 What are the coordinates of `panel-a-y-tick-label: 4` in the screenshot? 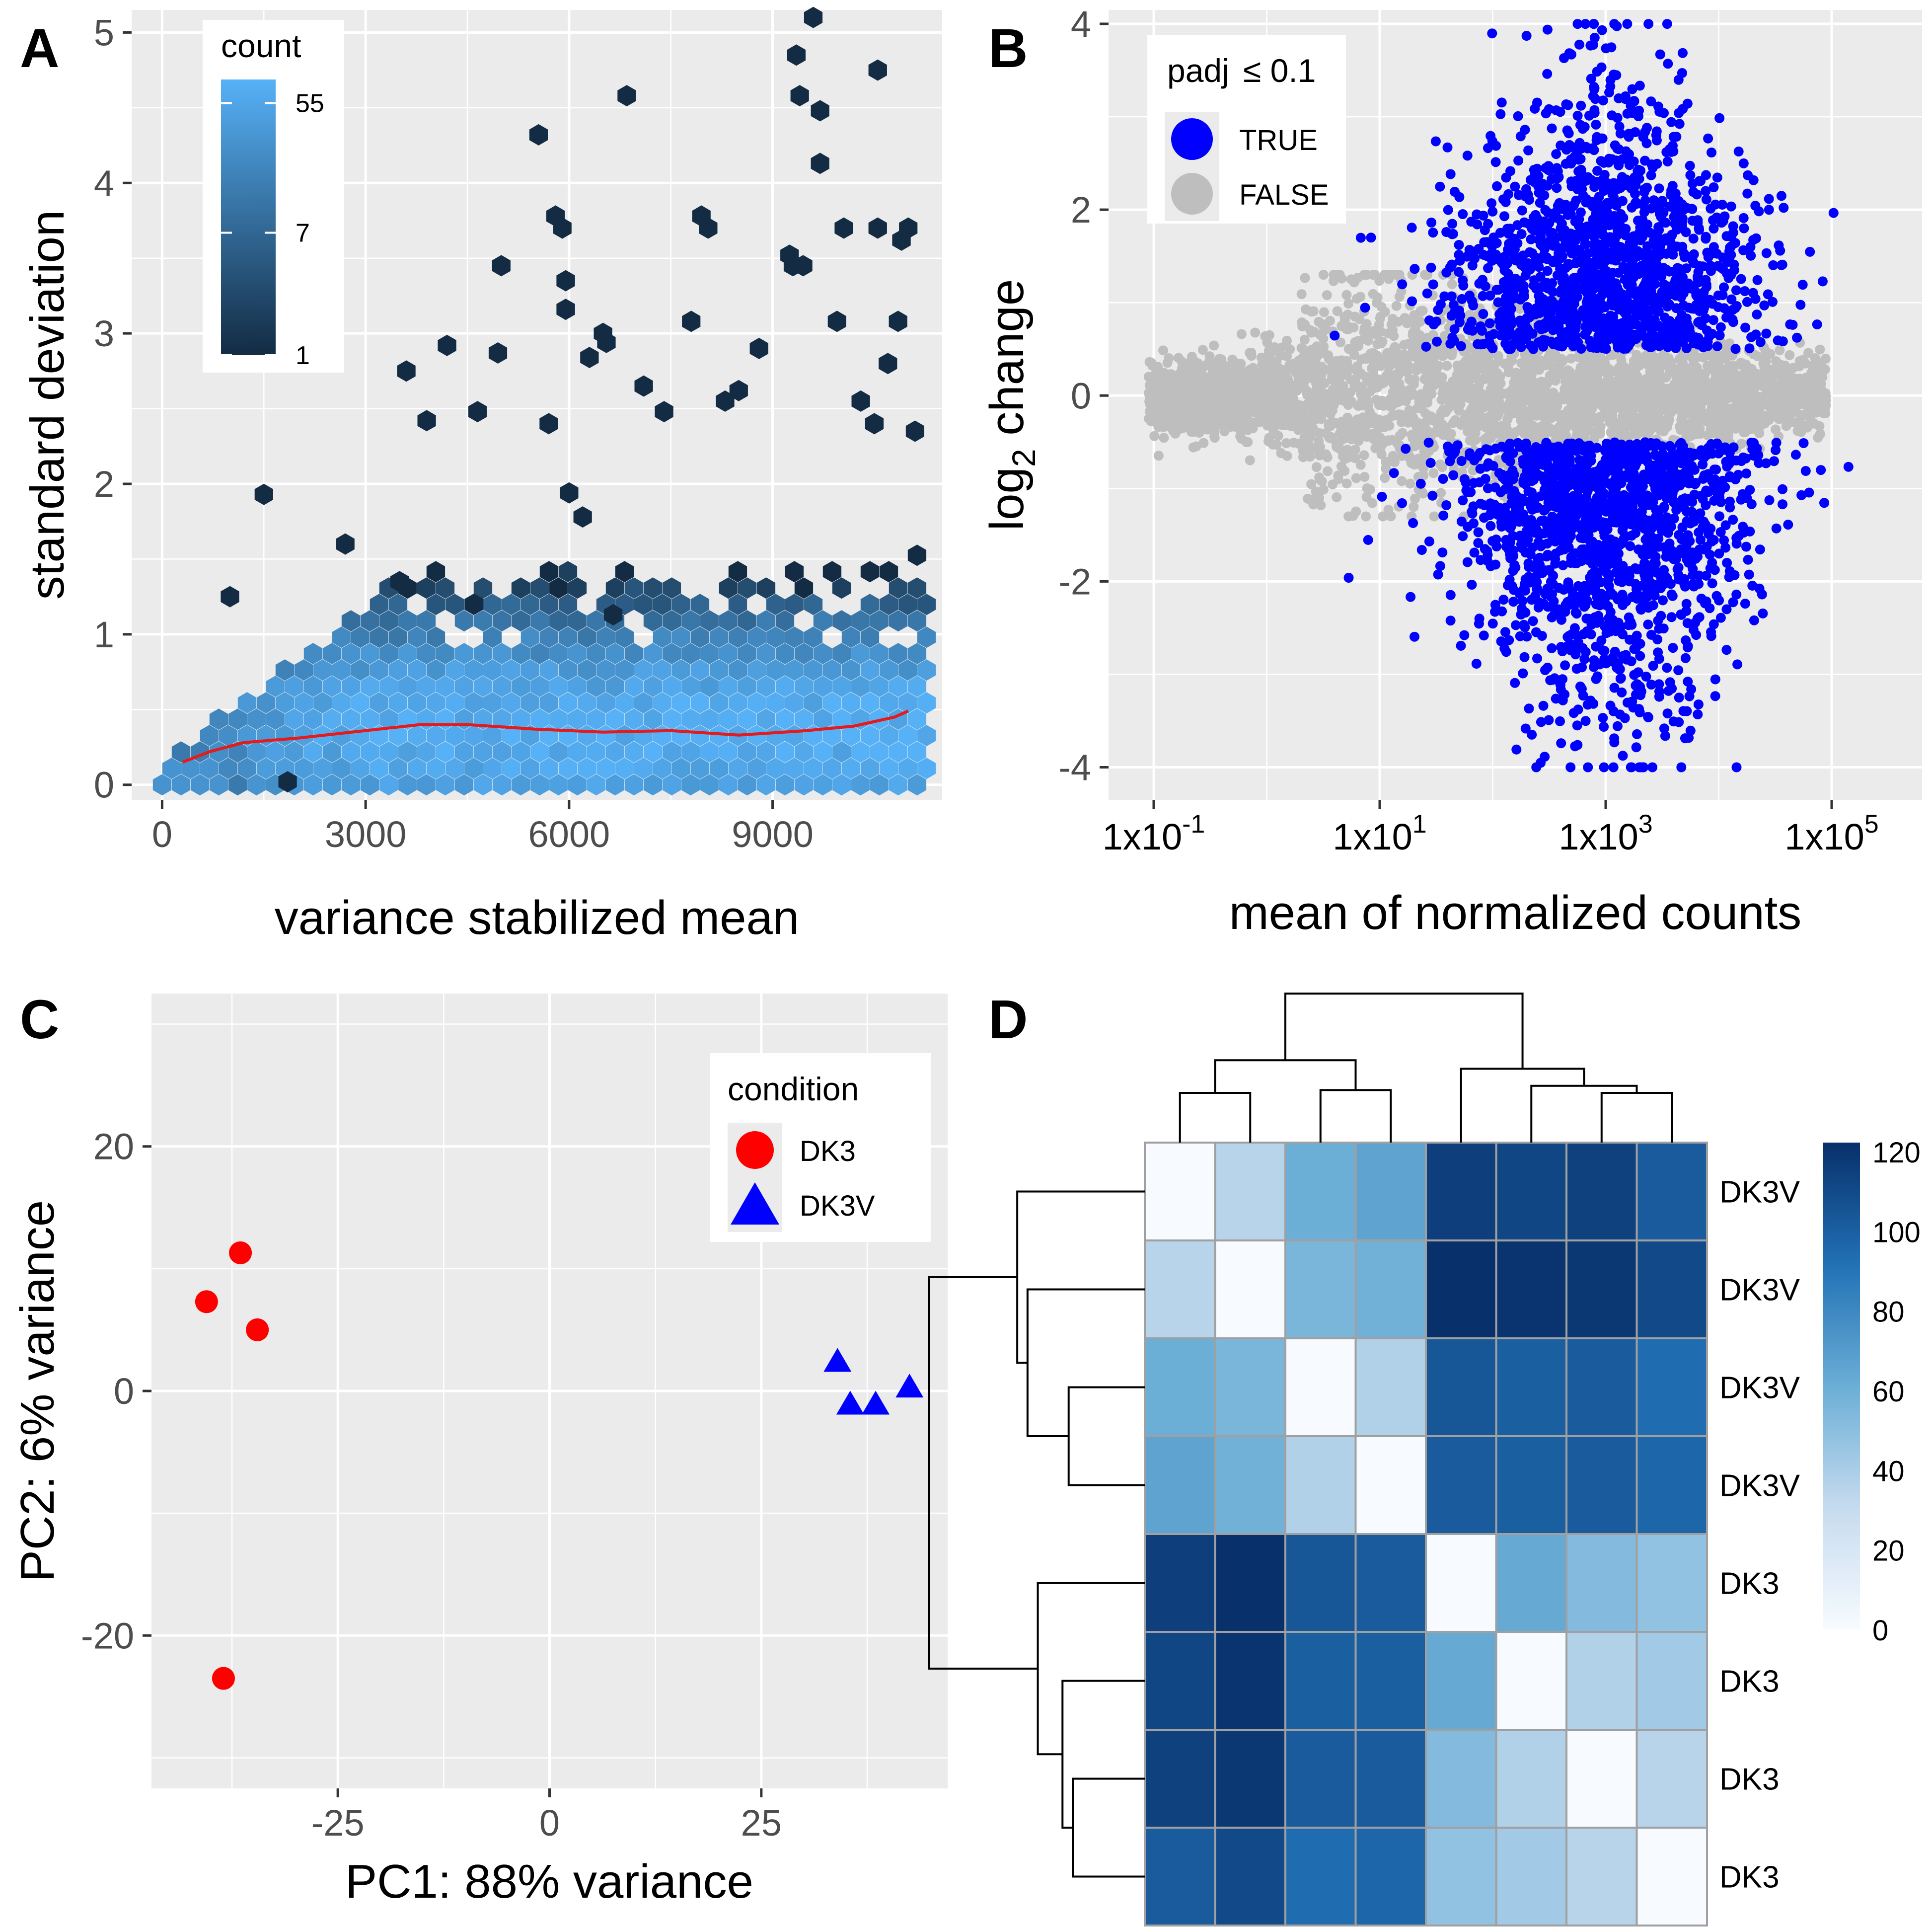 It's located at (104, 183).